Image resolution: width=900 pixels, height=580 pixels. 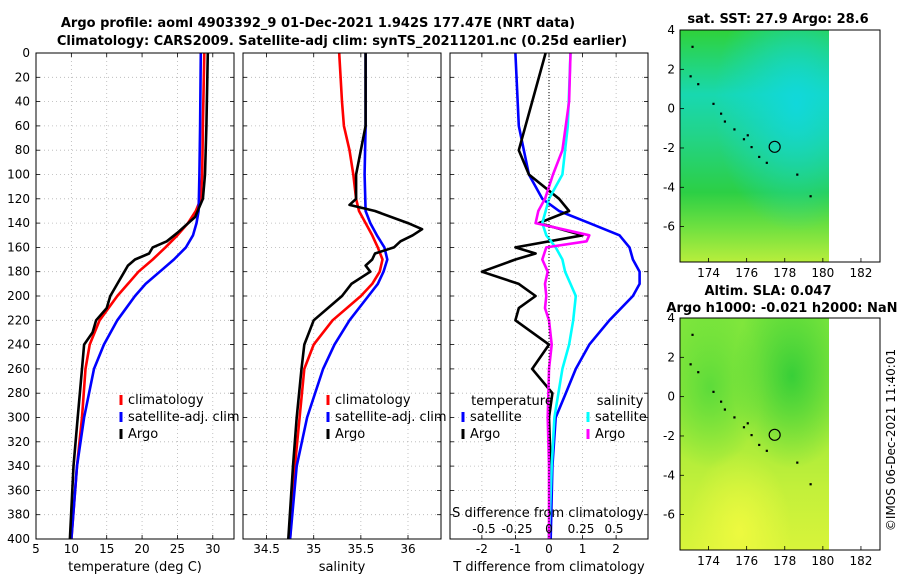 What do you see at coordinates (18, 393) in the screenshot?
I see `depth-tick-label: 280` at bounding box center [18, 393].